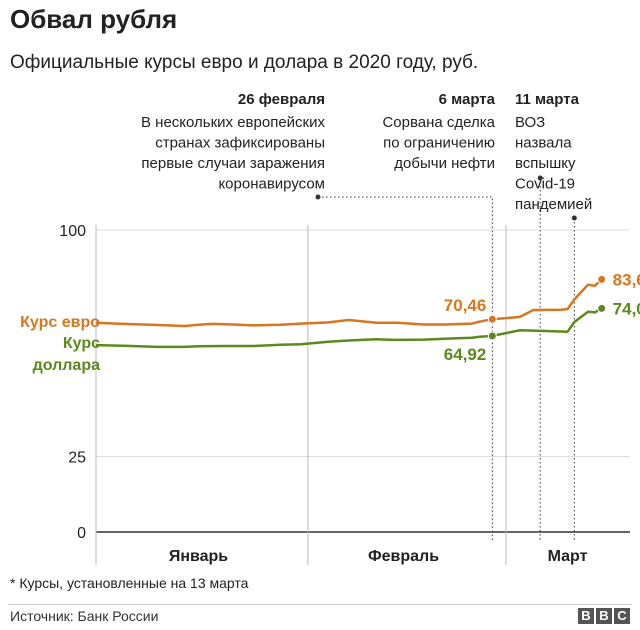 Image resolution: width=640 pixels, height=630 pixels. What do you see at coordinates (403, 556) in the screenshot?
I see `month-label: Февраль` at bounding box center [403, 556].